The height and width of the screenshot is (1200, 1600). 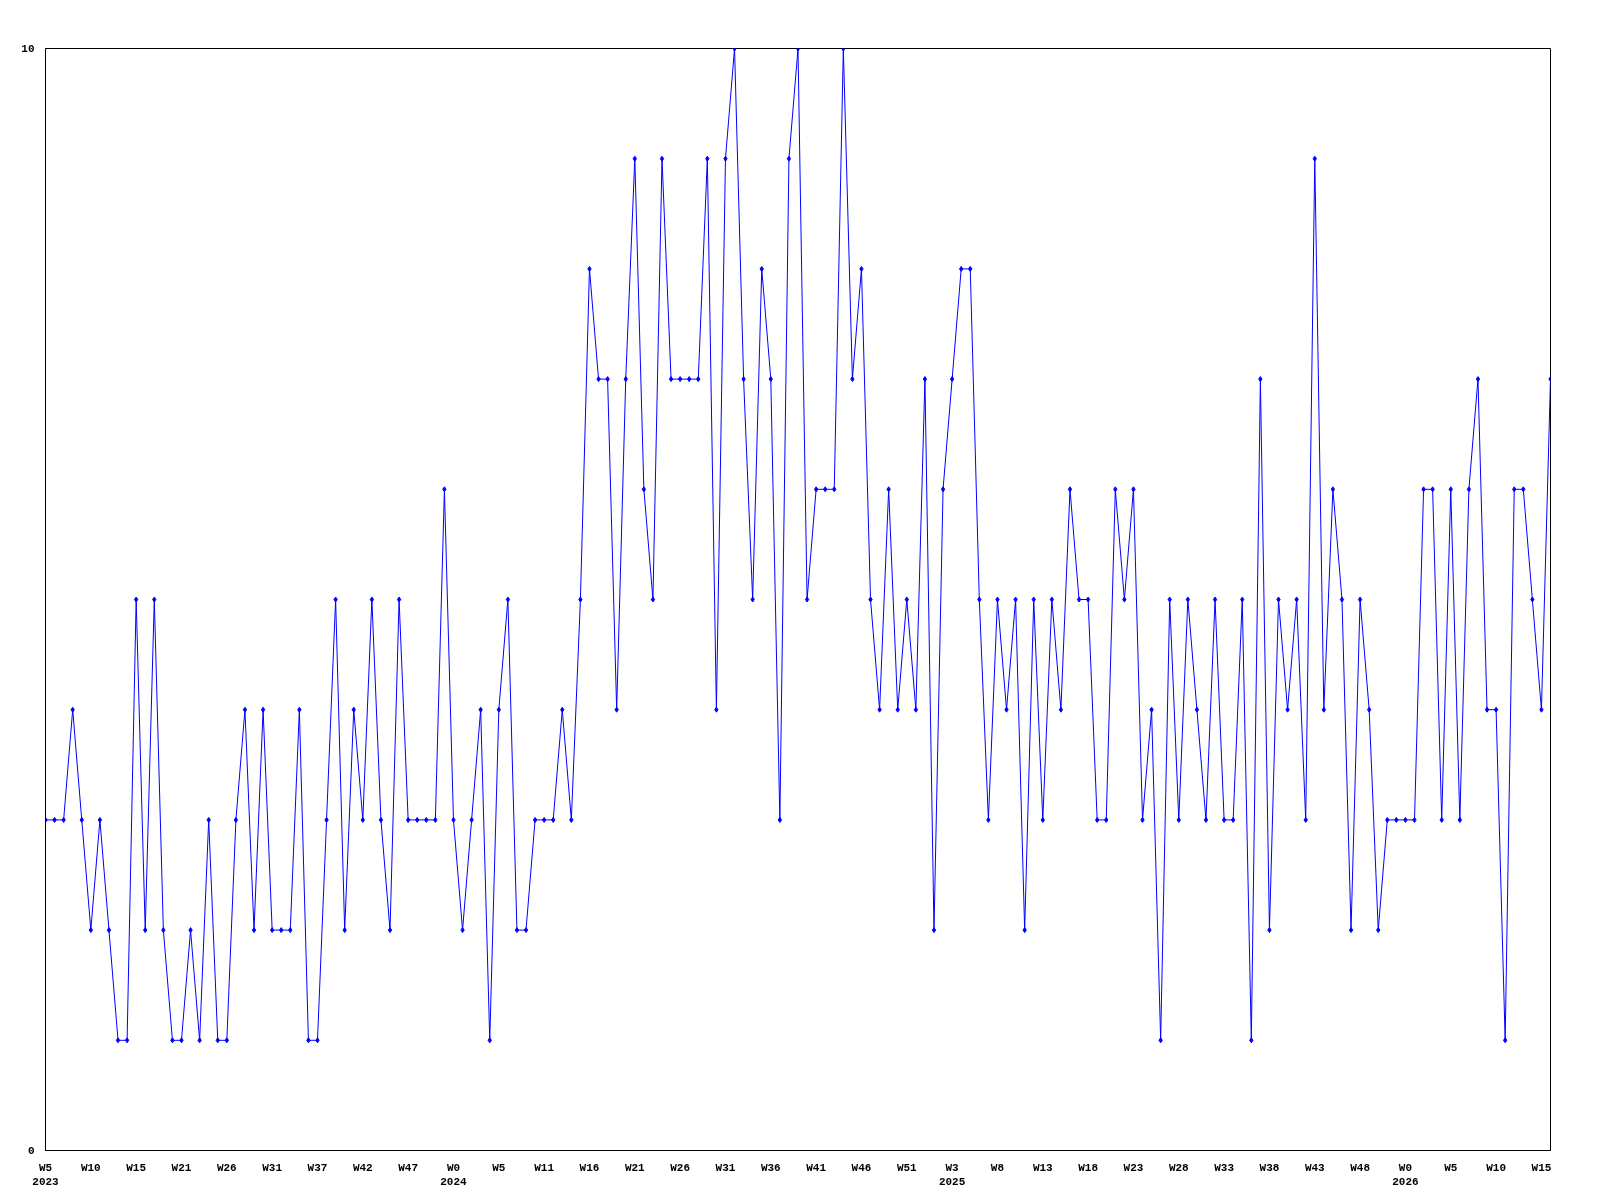 I want to click on y-tick-label: 10, so click(x=28, y=49).